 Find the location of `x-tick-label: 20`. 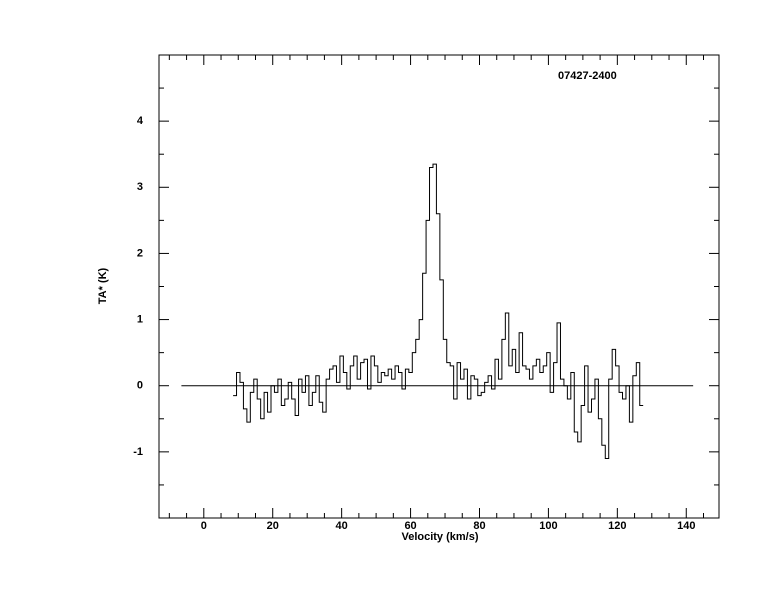

x-tick-label: 20 is located at coordinates (273, 526).